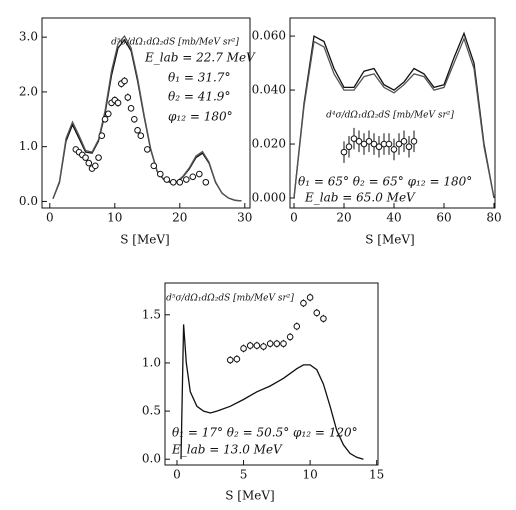  I want to click on y-tick-label: 0.5, so click(151, 411).